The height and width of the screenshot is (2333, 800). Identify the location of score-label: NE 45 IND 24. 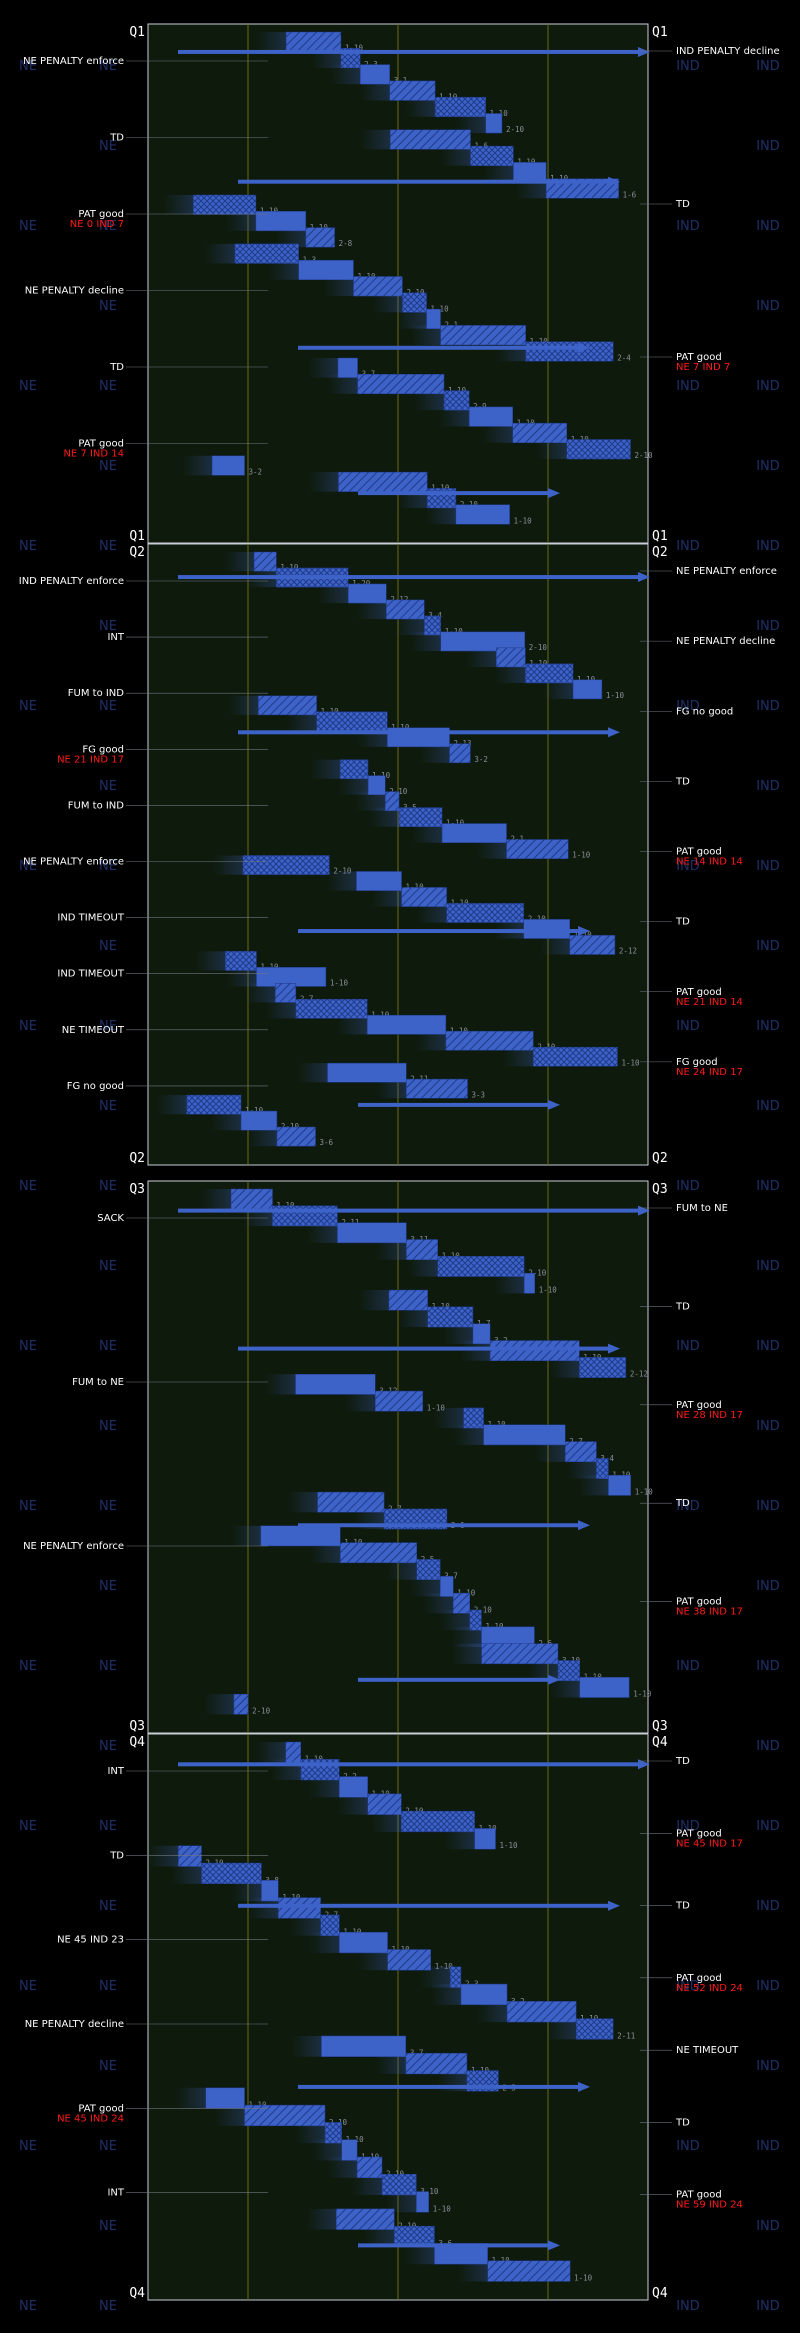
(90, 2118).